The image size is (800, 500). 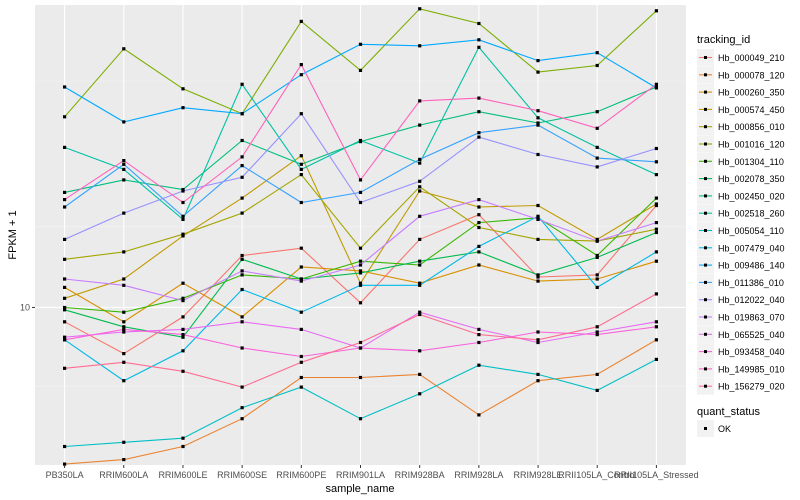 What do you see at coordinates (751, 214) in the screenshot?
I see `legend-label: Hb_002518_260` at bounding box center [751, 214].